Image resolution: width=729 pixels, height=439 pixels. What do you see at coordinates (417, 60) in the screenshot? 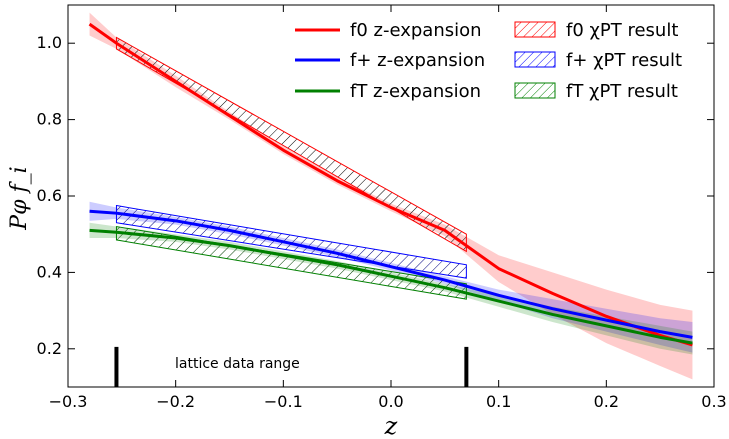
I see `legend-label-fplus-zexp: f+ z-expansion` at bounding box center [417, 60].